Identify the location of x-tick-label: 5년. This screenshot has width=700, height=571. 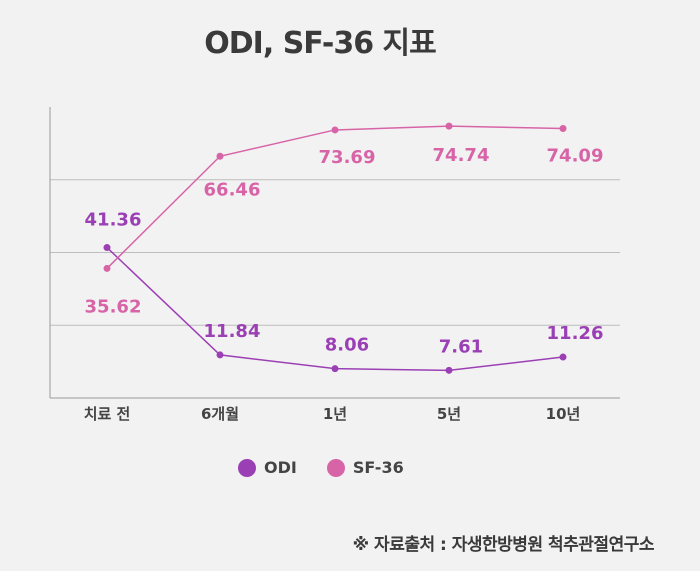
(449, 414).